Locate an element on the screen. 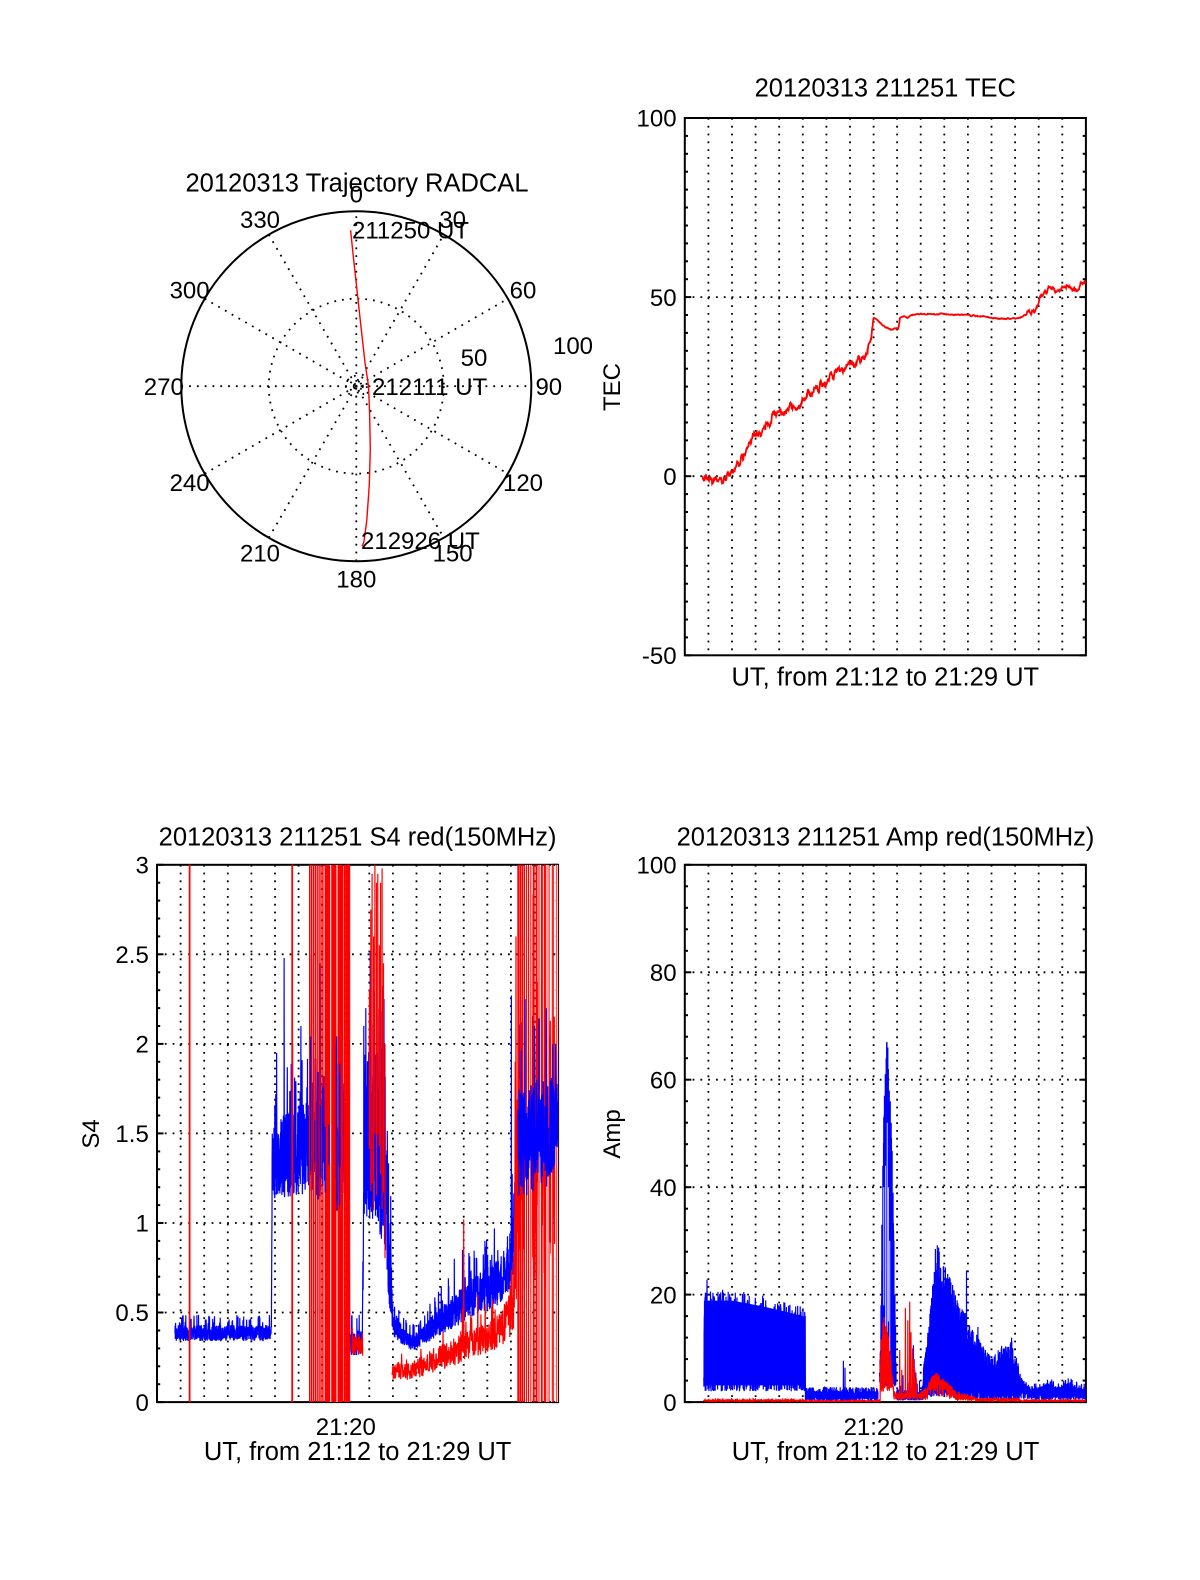  svg-text: 90 is located at coordinates (548, 387).